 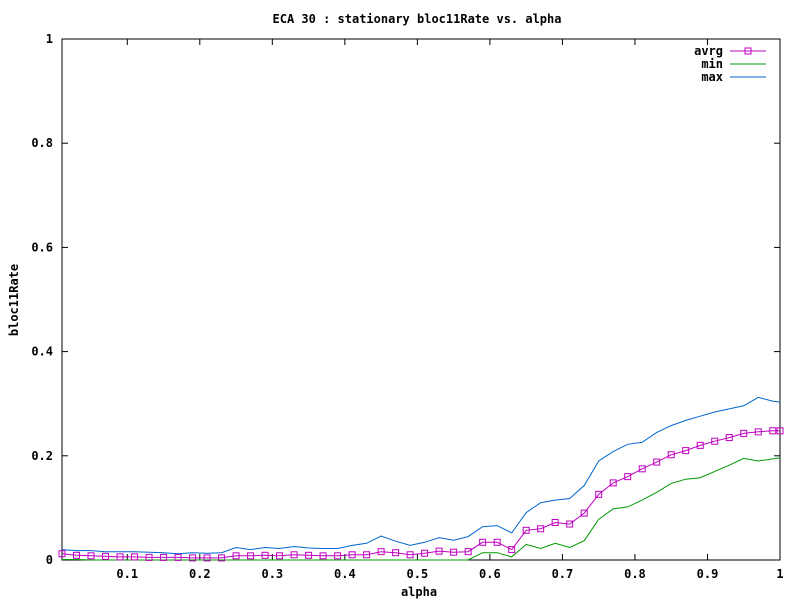 What do you see at coordinates (42, 247) in the screenshot?
I see `y-tick-label: 0.6` at bounding box center [42, 247].